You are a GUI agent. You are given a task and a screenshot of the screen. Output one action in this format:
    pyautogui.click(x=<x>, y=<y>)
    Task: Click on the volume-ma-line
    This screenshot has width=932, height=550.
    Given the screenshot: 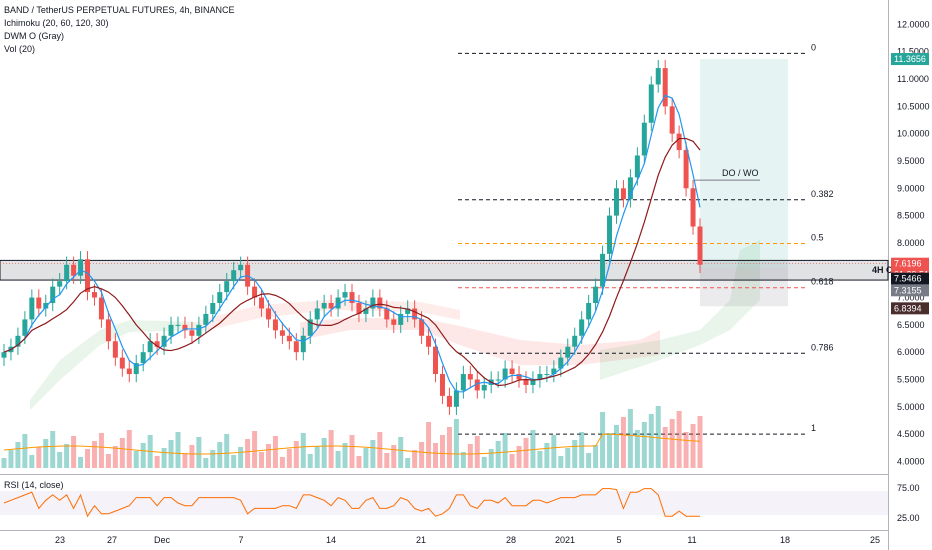 What is the action you would take?
    pyautogui.click(x=352, y=444)
    